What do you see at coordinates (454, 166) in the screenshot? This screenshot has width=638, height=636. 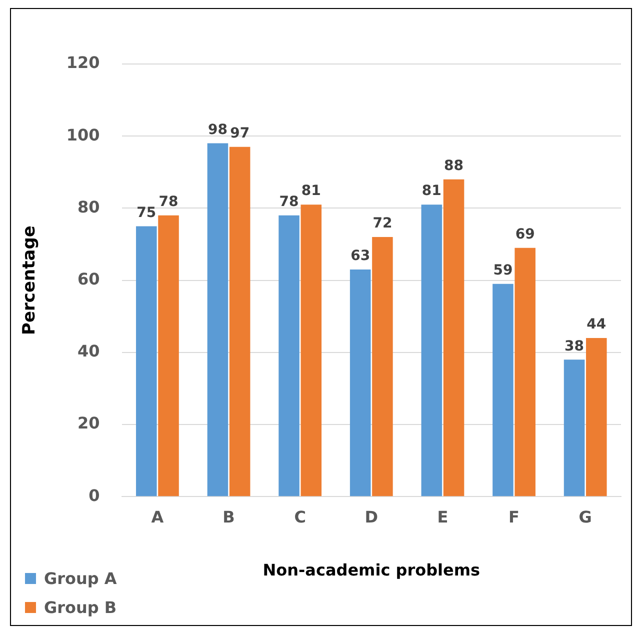 I see `data-label: 88` at bounding box center [454, 166].